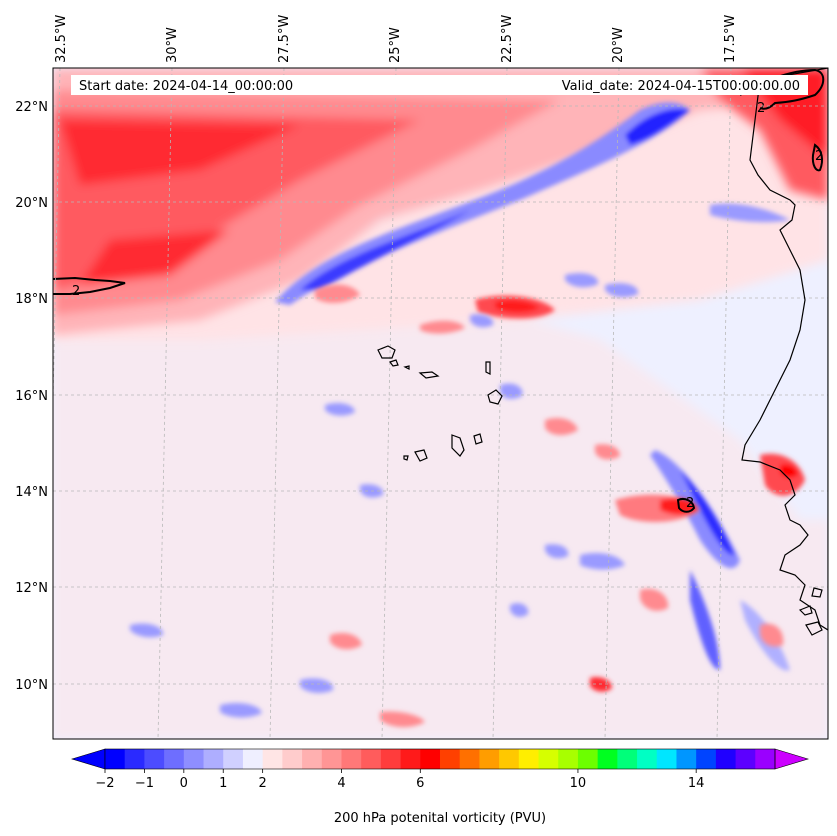  What do you see at coordinates (31, 299) in the screenshot?
I see `lat-label: 18°N` at bounding box center [31, 299].